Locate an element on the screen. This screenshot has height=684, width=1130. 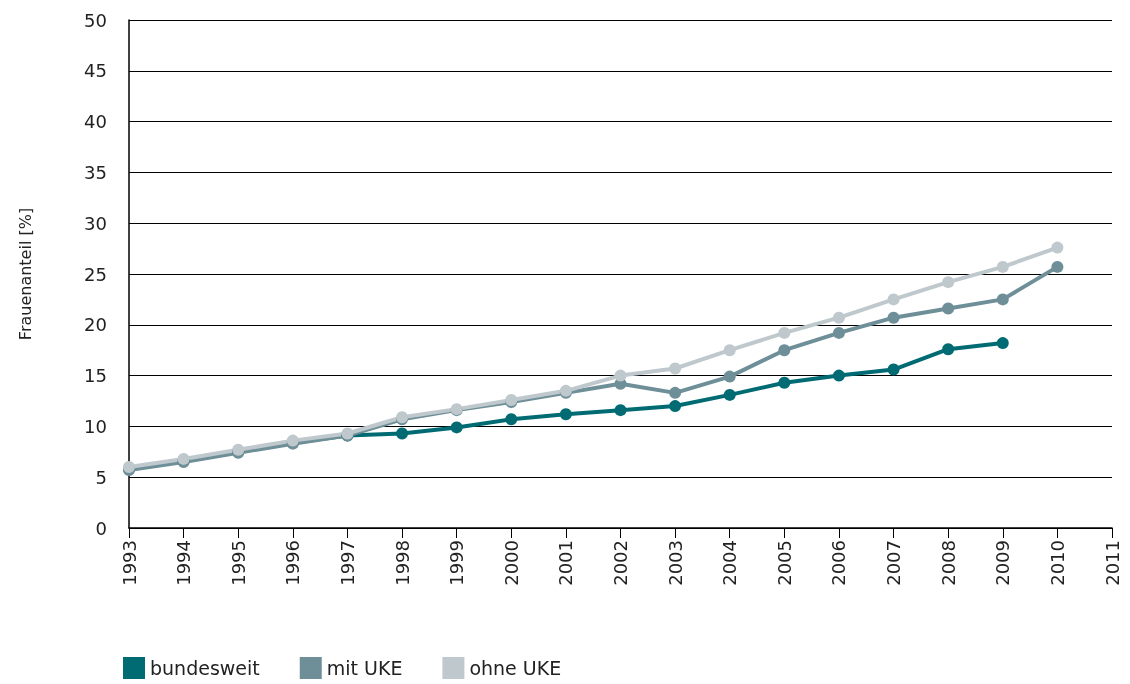
x-tick-label: 2009 is located at coordinates (1003, 563).